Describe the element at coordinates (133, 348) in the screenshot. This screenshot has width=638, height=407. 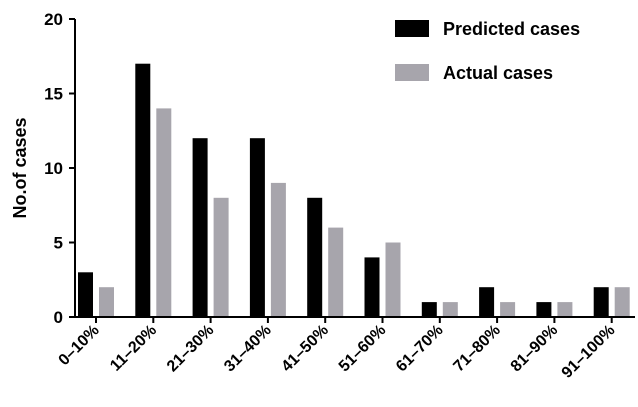
I see `x-tick-label: 11–20%` at that location.